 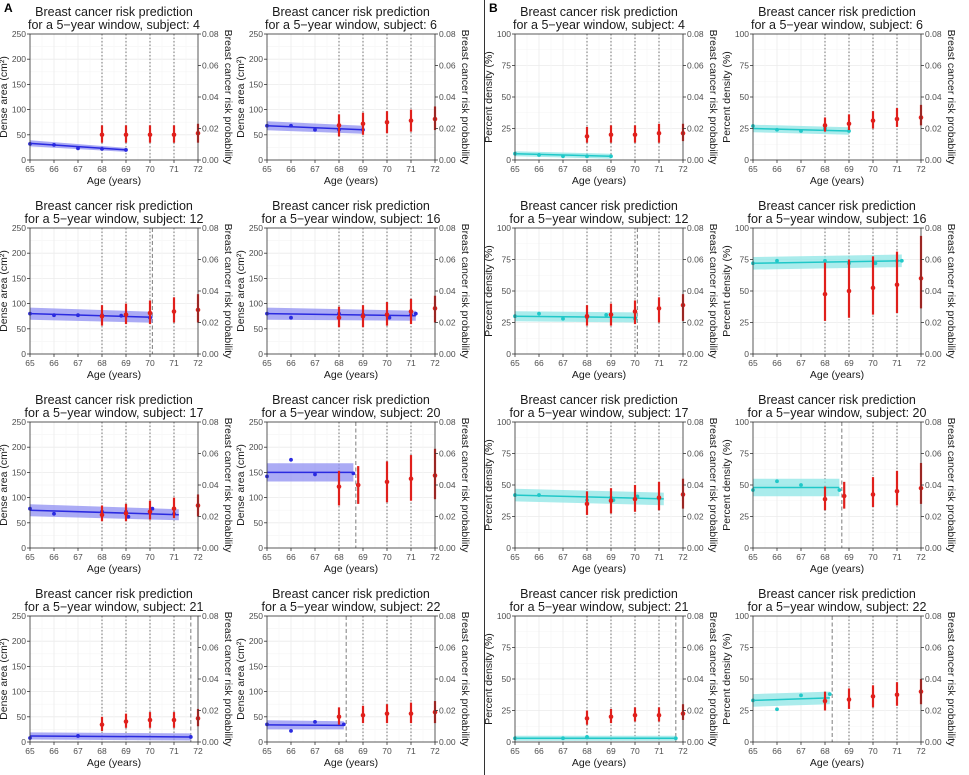 I want to click on y-tick-label: 75, so click(x=507, y=66).